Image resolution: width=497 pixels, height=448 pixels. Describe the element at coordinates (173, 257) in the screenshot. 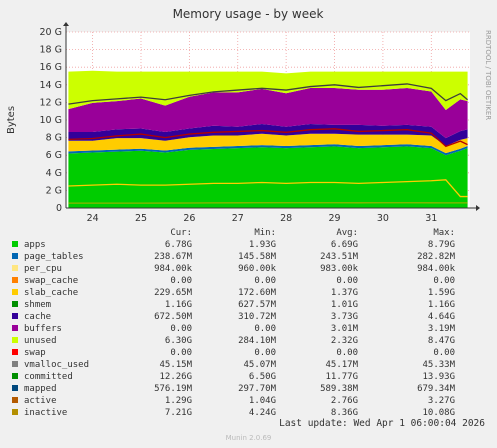

I see `legend-cur: 238.67M` at that location.